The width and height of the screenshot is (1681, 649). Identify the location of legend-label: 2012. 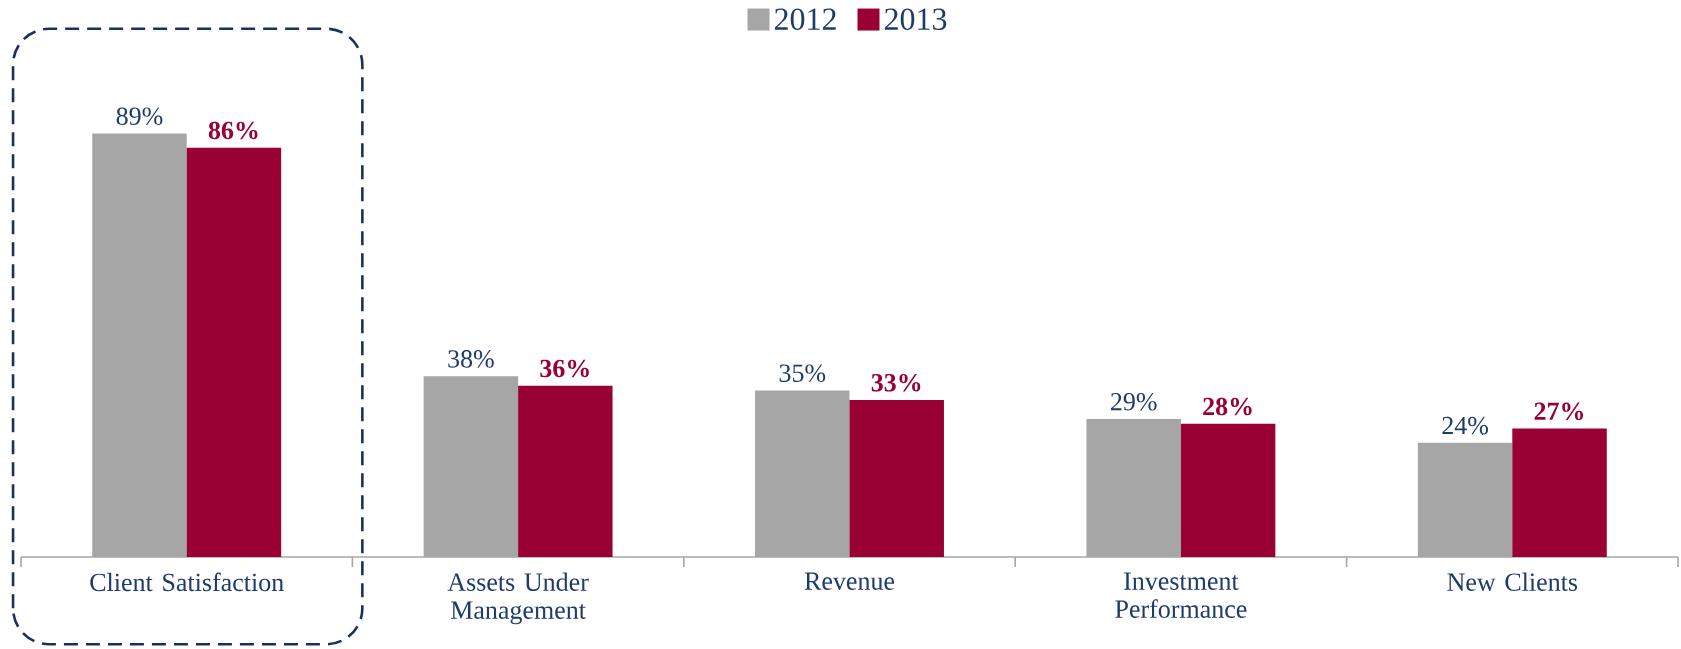
(805, 19).